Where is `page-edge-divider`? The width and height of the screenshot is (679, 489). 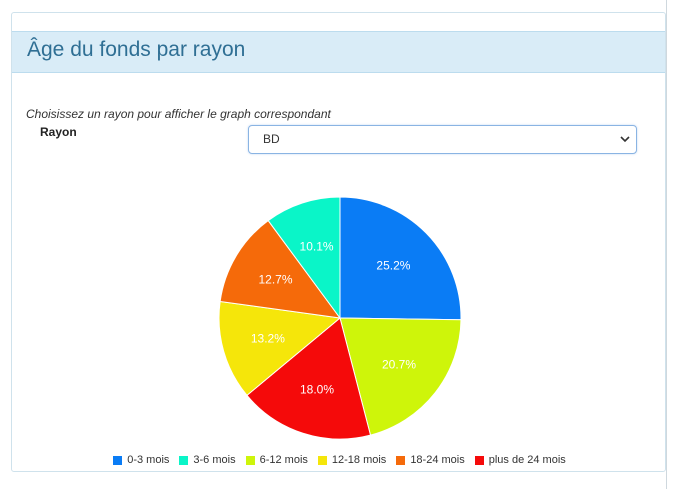
page-edge-divider is located at coordinates (666, 244).